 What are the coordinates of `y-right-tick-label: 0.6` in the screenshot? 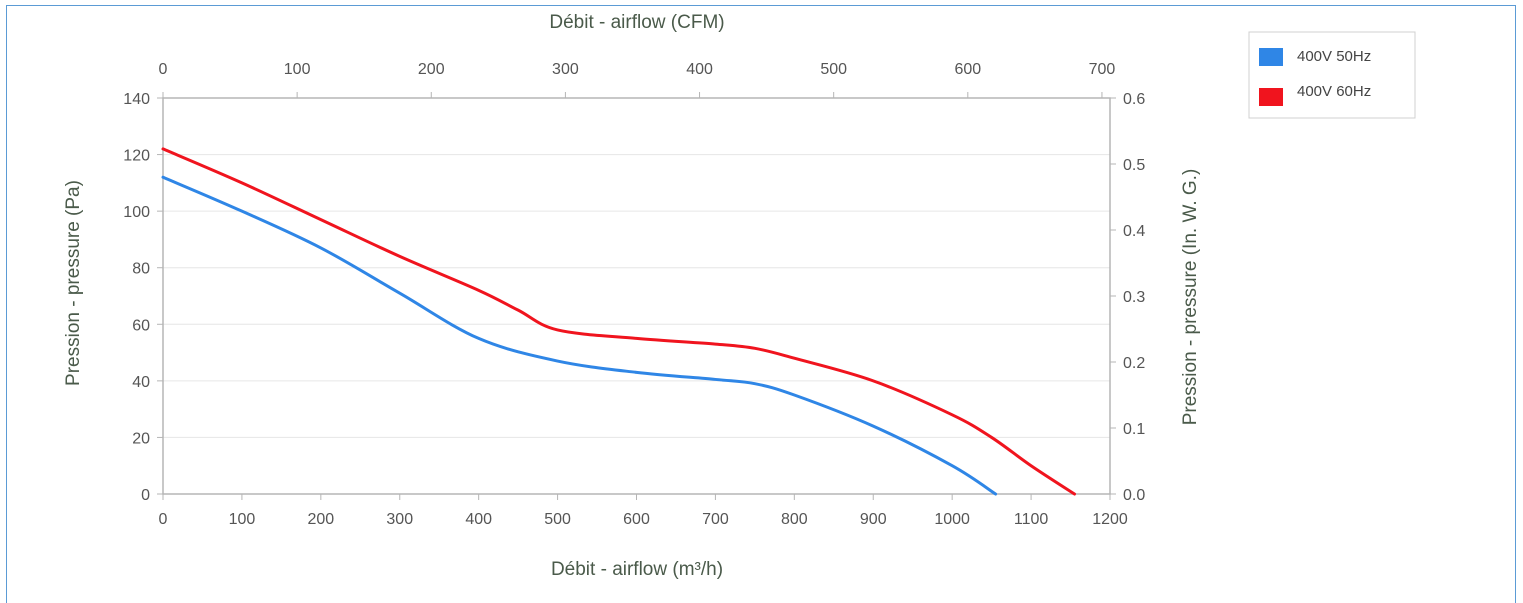 It's located at (1134, 99).